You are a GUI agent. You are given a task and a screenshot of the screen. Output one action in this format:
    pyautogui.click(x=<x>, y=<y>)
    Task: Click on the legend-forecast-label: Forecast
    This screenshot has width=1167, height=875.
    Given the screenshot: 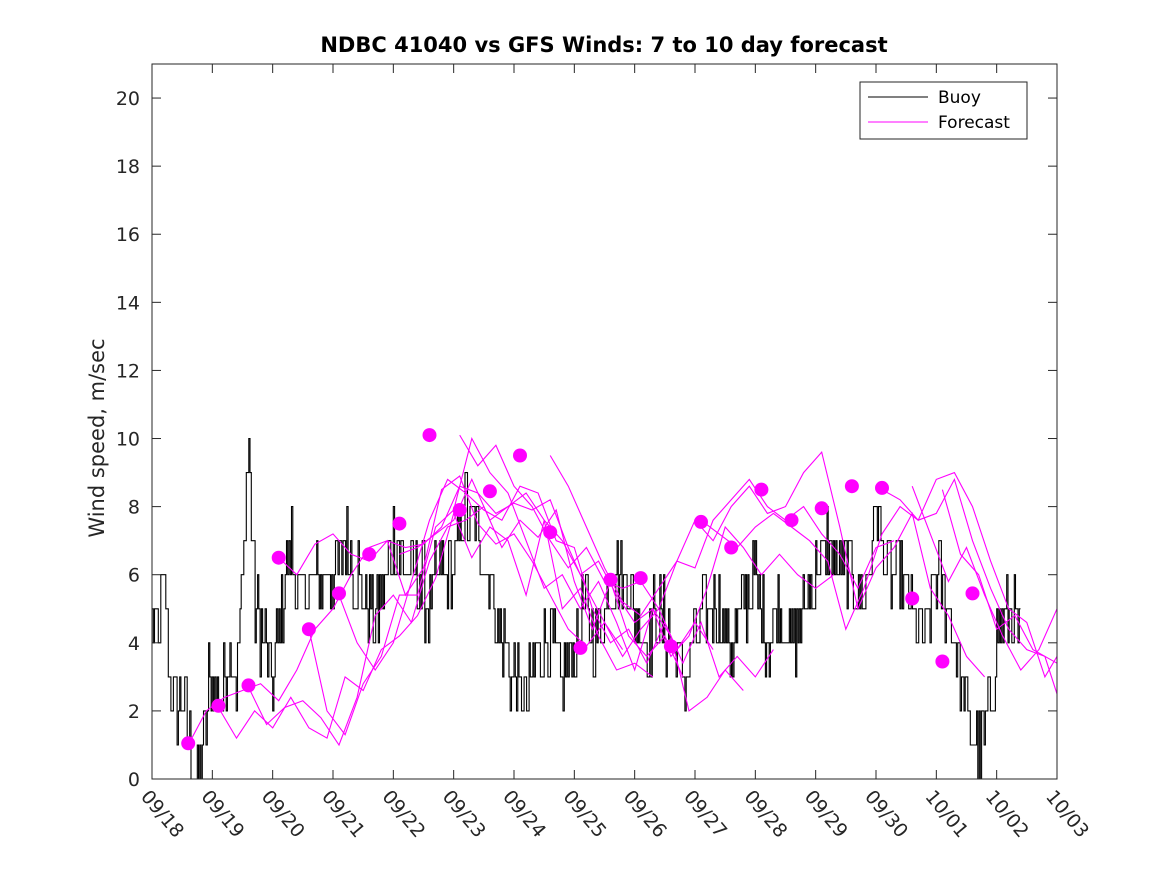 What is the action you would take?
    pyautogui.click(x=974, y=123)
    